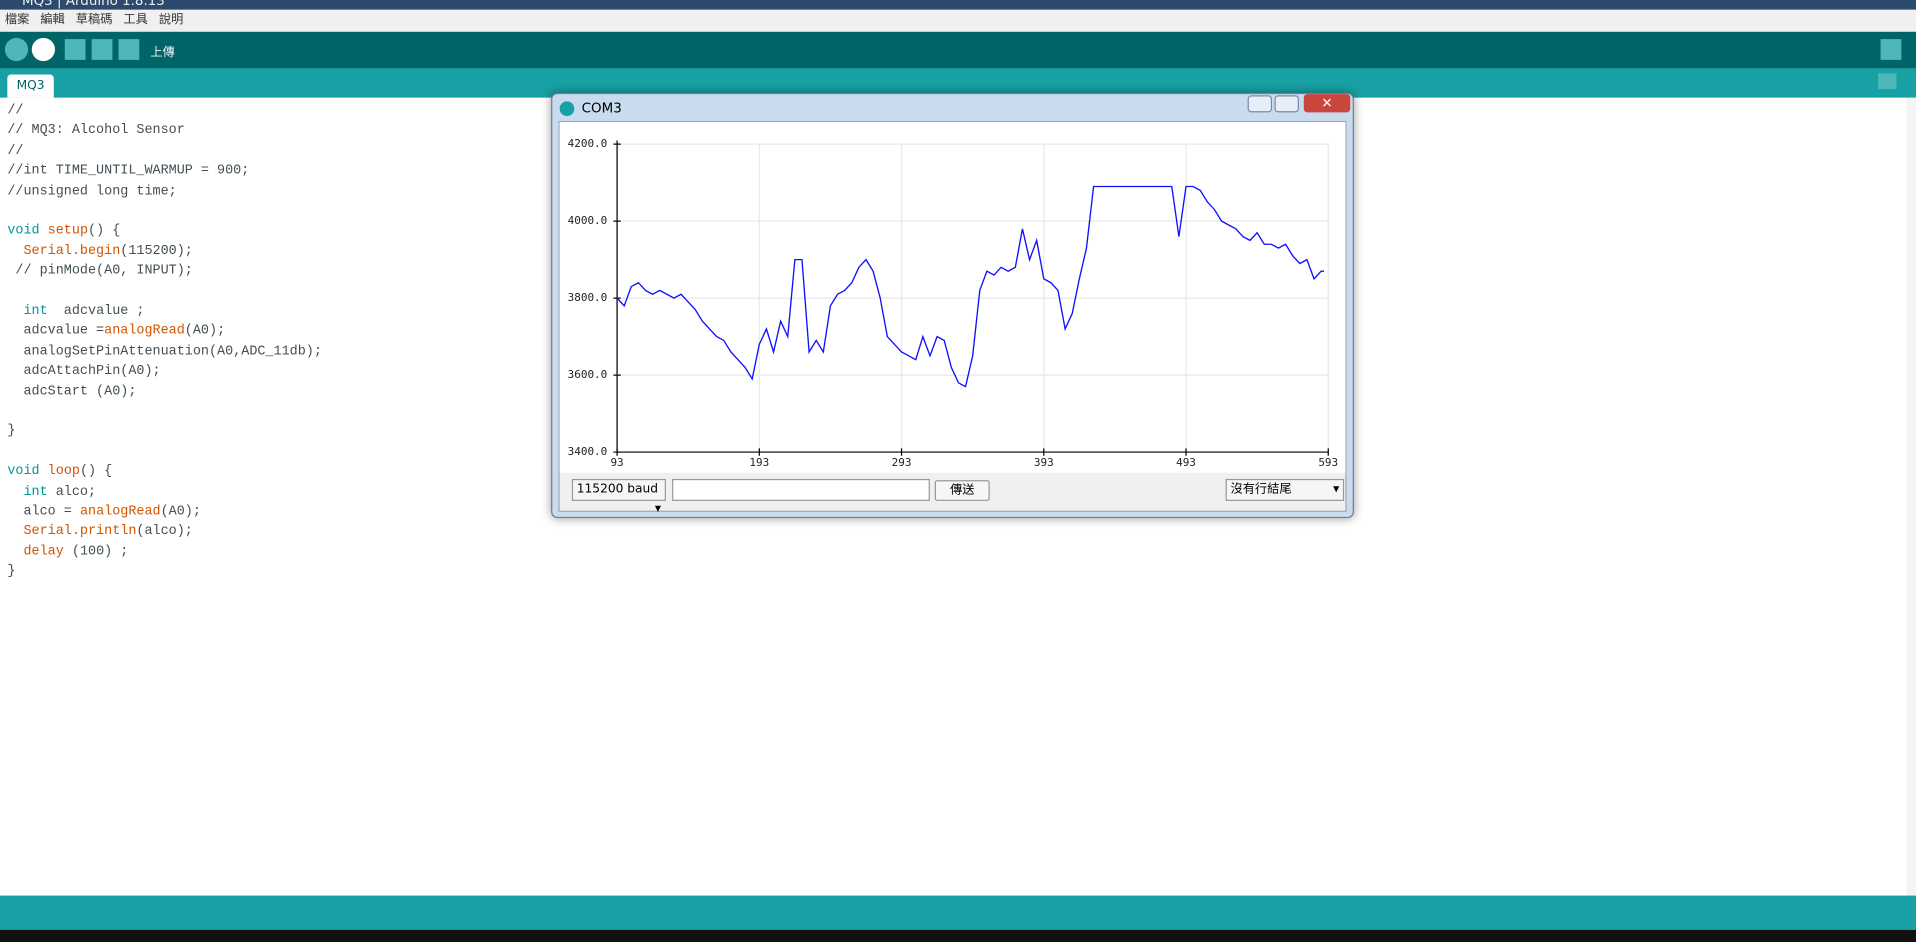 The image size is (1916, 942). I want to click on line-ending-select: 沒有行結尾 ▾, so click(1285, 489).